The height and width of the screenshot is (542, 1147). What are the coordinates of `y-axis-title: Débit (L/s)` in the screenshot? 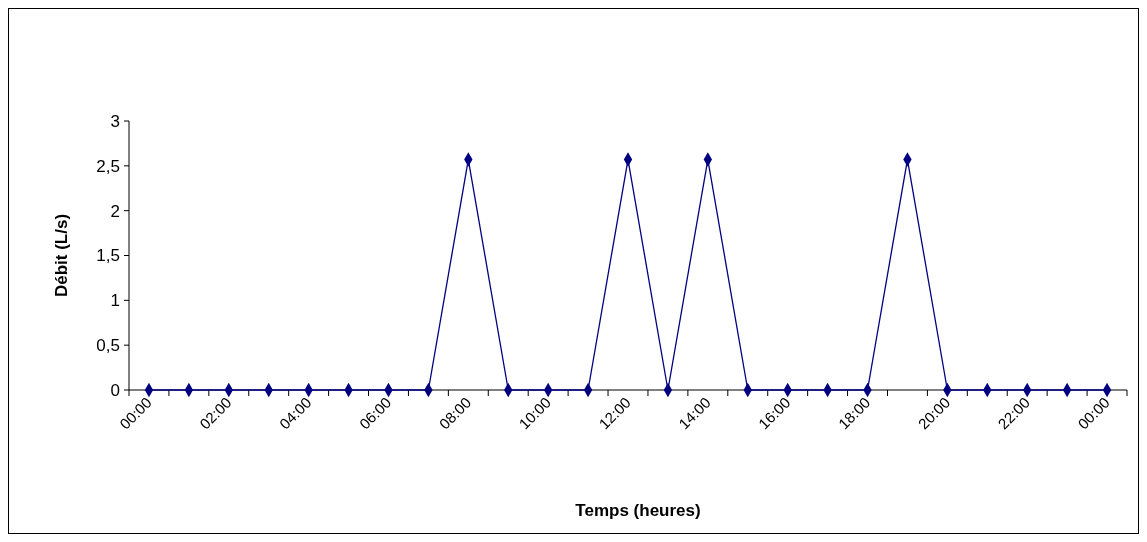 It's located at (61, 255).